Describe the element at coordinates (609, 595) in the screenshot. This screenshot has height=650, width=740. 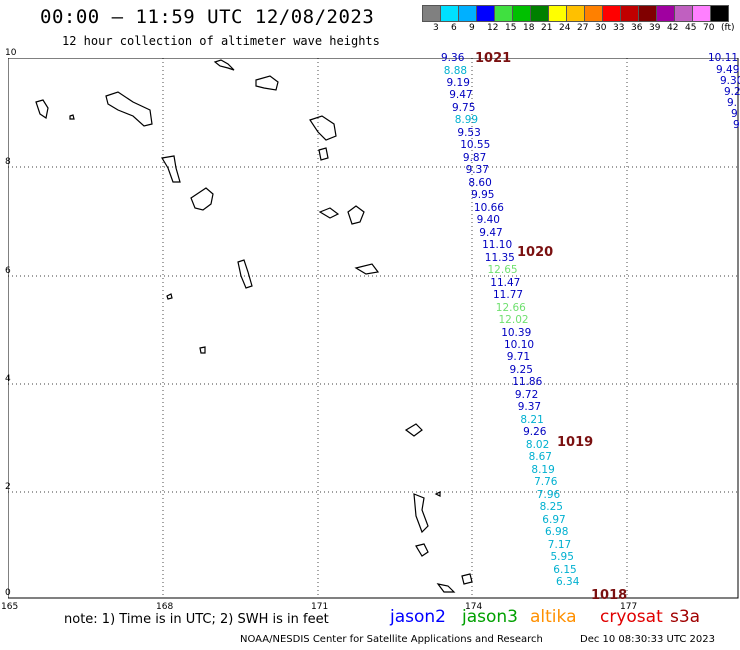
I see `cycle-label-1018: 1018` at that location.